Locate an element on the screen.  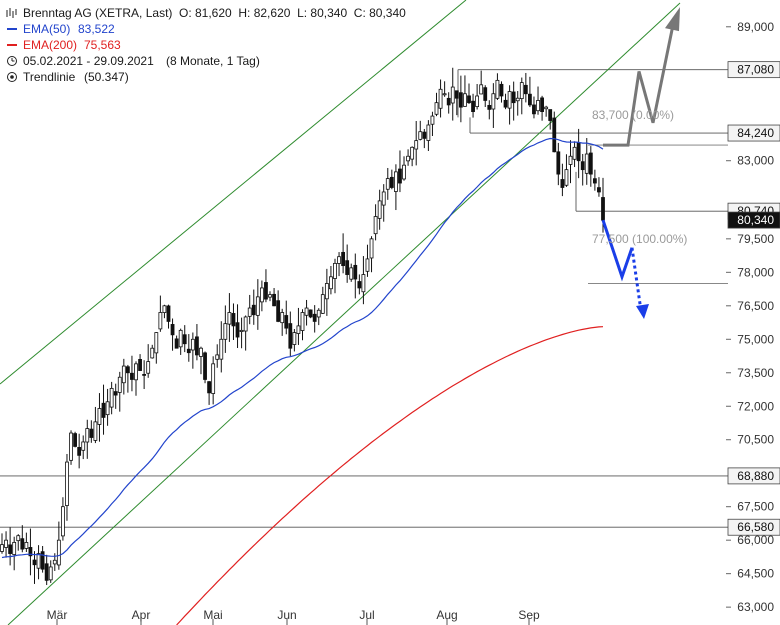
y-tick-label: 76,500 is located at coordinates (755, 306).